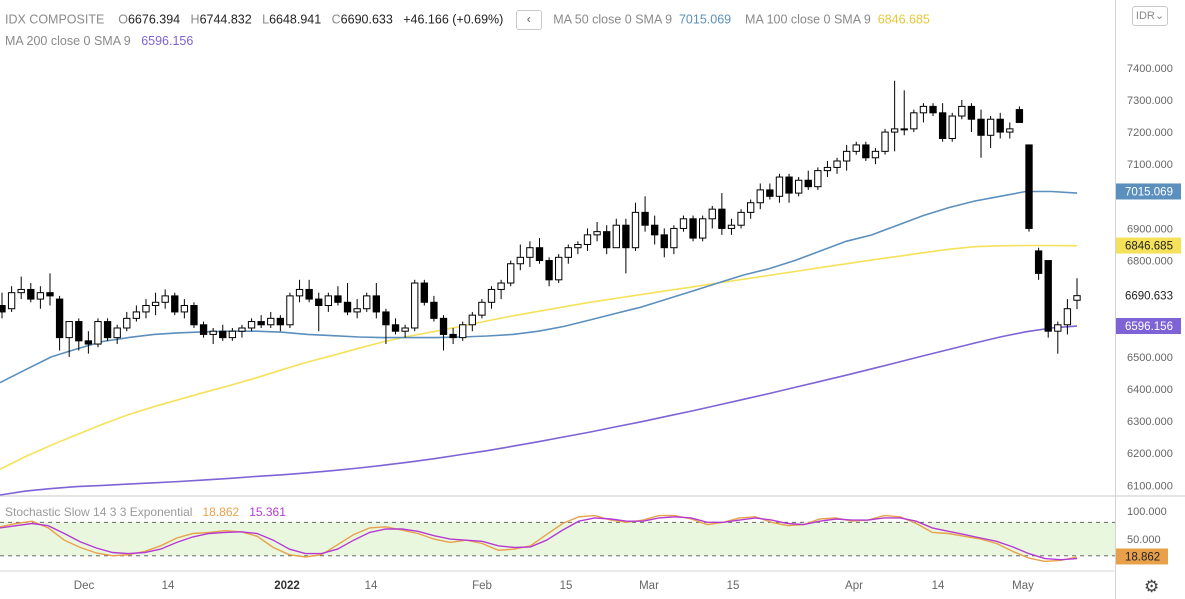 The image size is (1185, 599). Describe the element at coordinates (1142, 556) in the screenshot. I see `stochastic-price-tag-bg` at that location.